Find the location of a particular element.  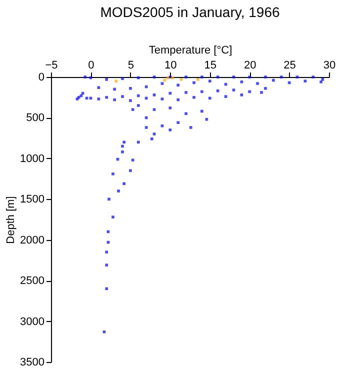

x-tick-label: 30 is located at coordinates (329, 66).